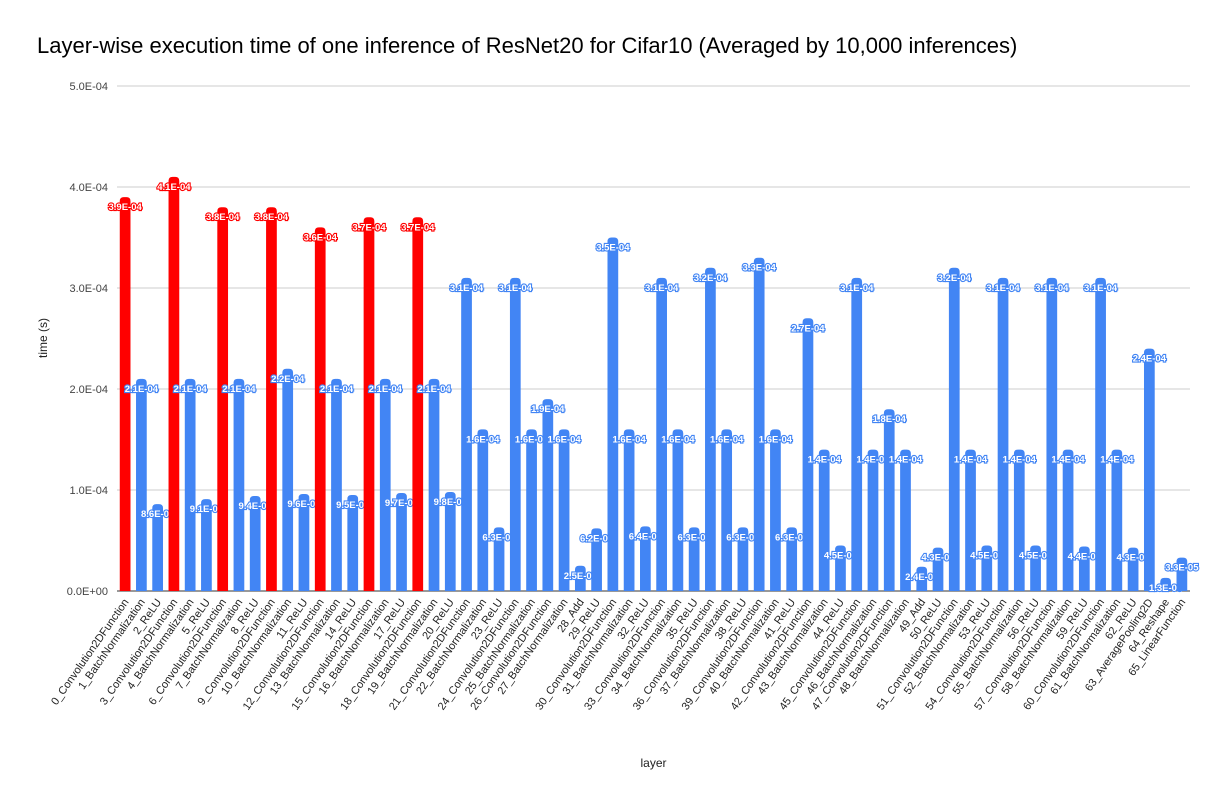 This screenshot has width=1224, height=811. I want to click on data-label: 3.8E-04, so click(272, 217).